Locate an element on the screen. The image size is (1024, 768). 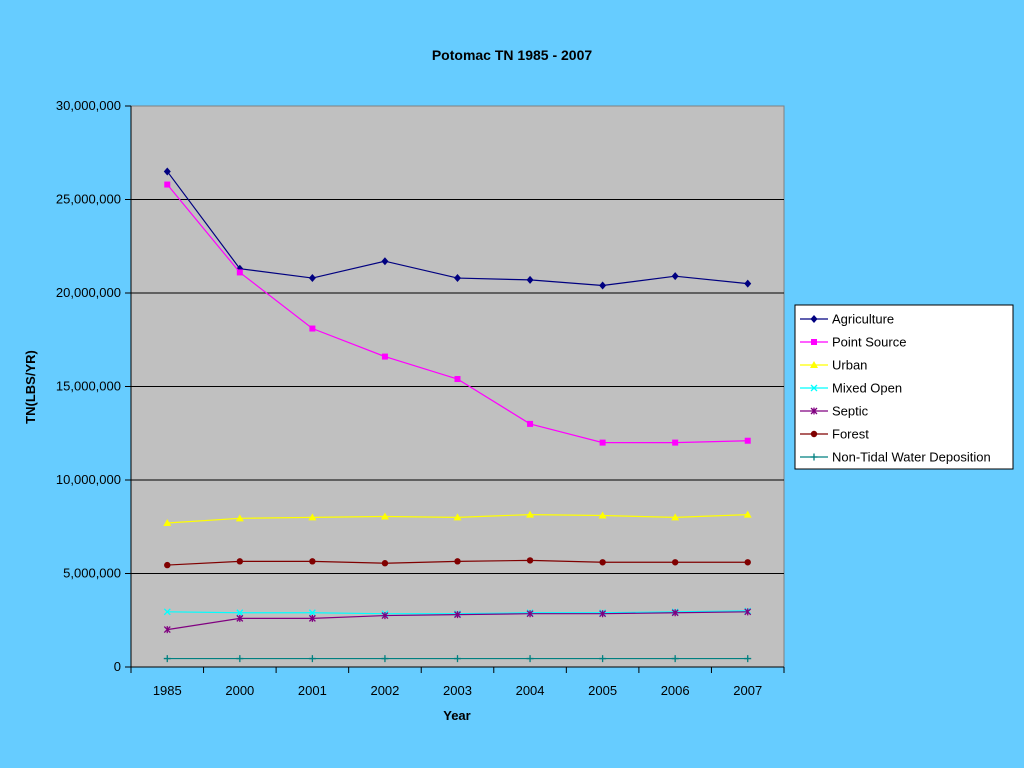
x-tick-label: 2004 is located at coordinates (530, 690).